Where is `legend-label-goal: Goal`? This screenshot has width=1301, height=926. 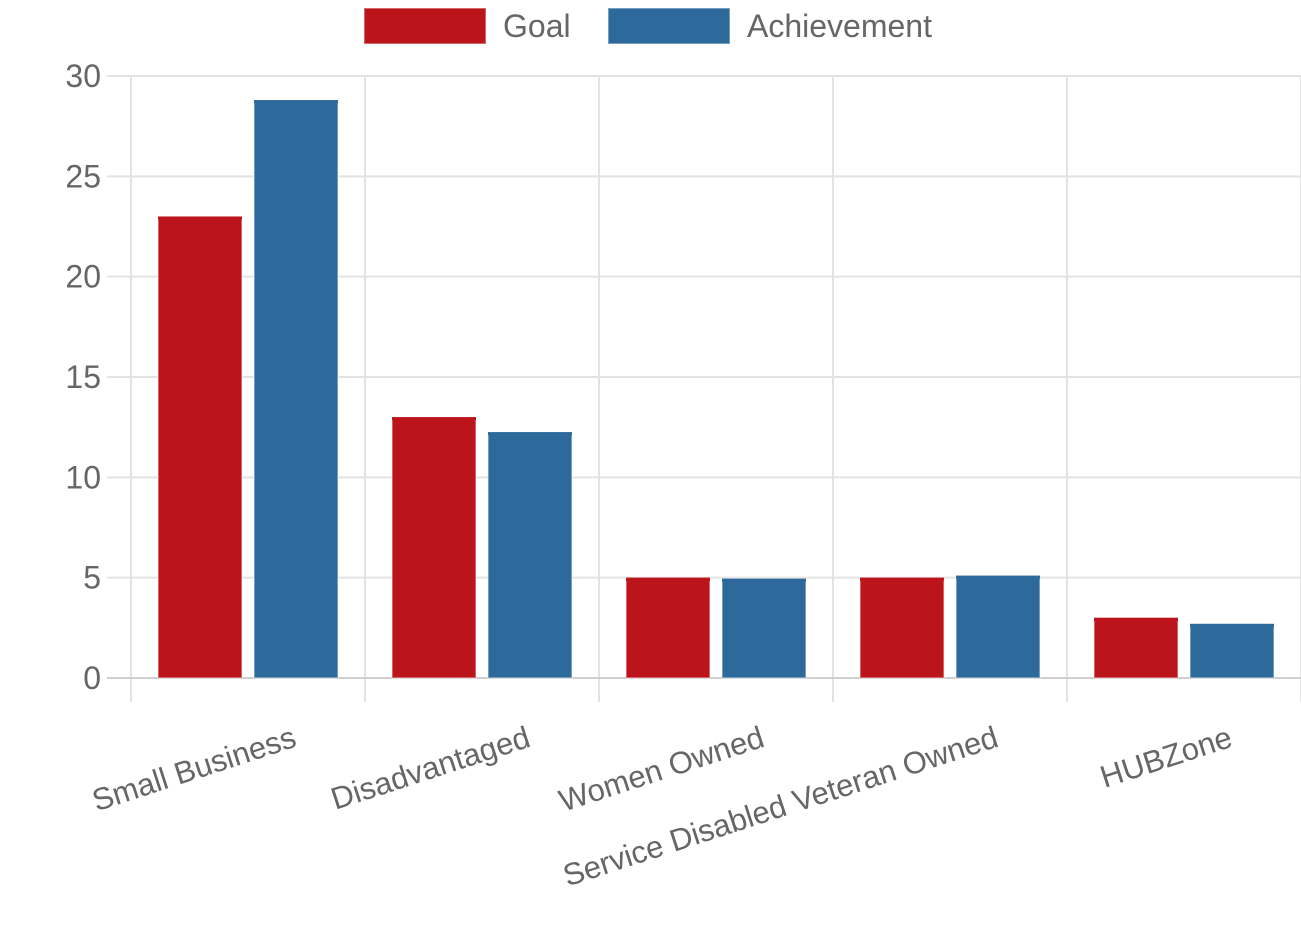 legend-label-goal: Goal is located at coordinates (537, 26).